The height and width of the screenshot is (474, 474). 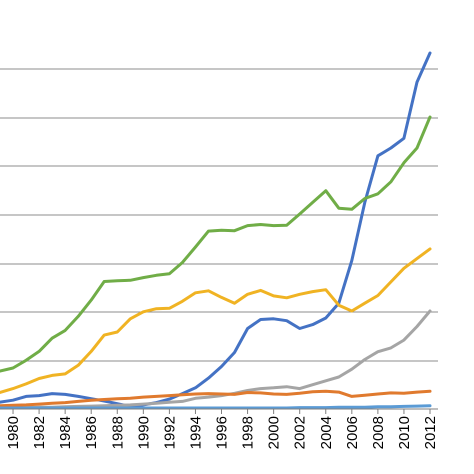 What do you see at coordinates (169, 432) in the screenshot?
I see `x-tick-label: 1992` at bounding box center [169, 432].